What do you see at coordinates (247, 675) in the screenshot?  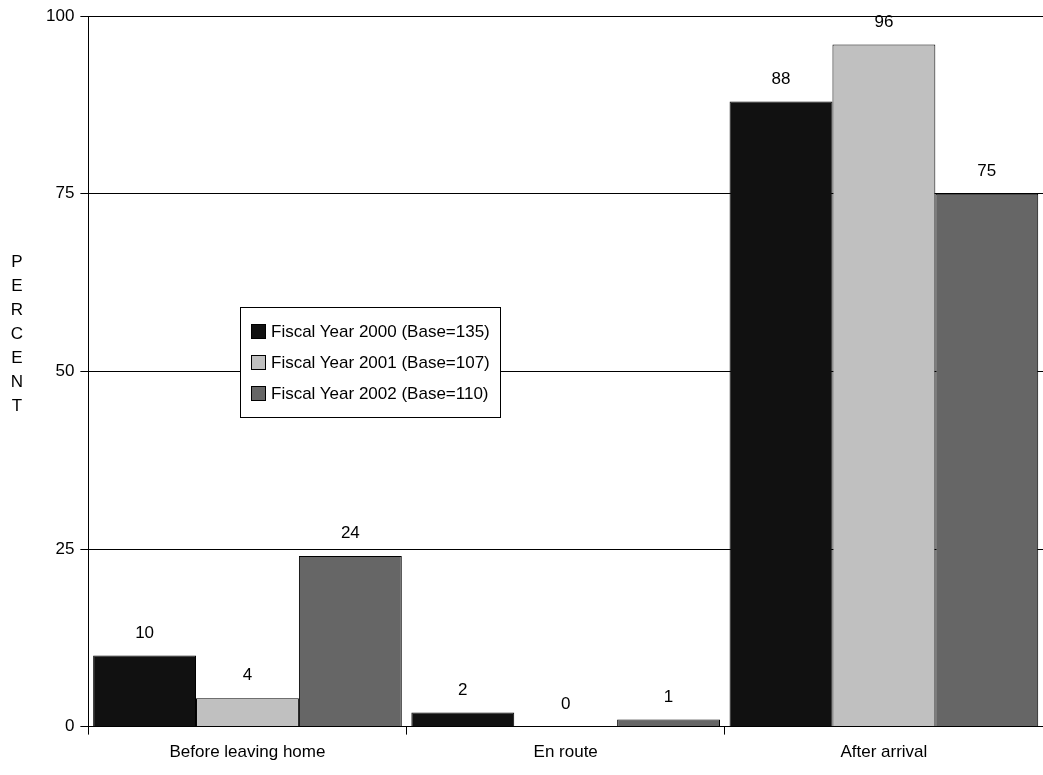 I see `data-label: 4` at bounding box center [247, 675].